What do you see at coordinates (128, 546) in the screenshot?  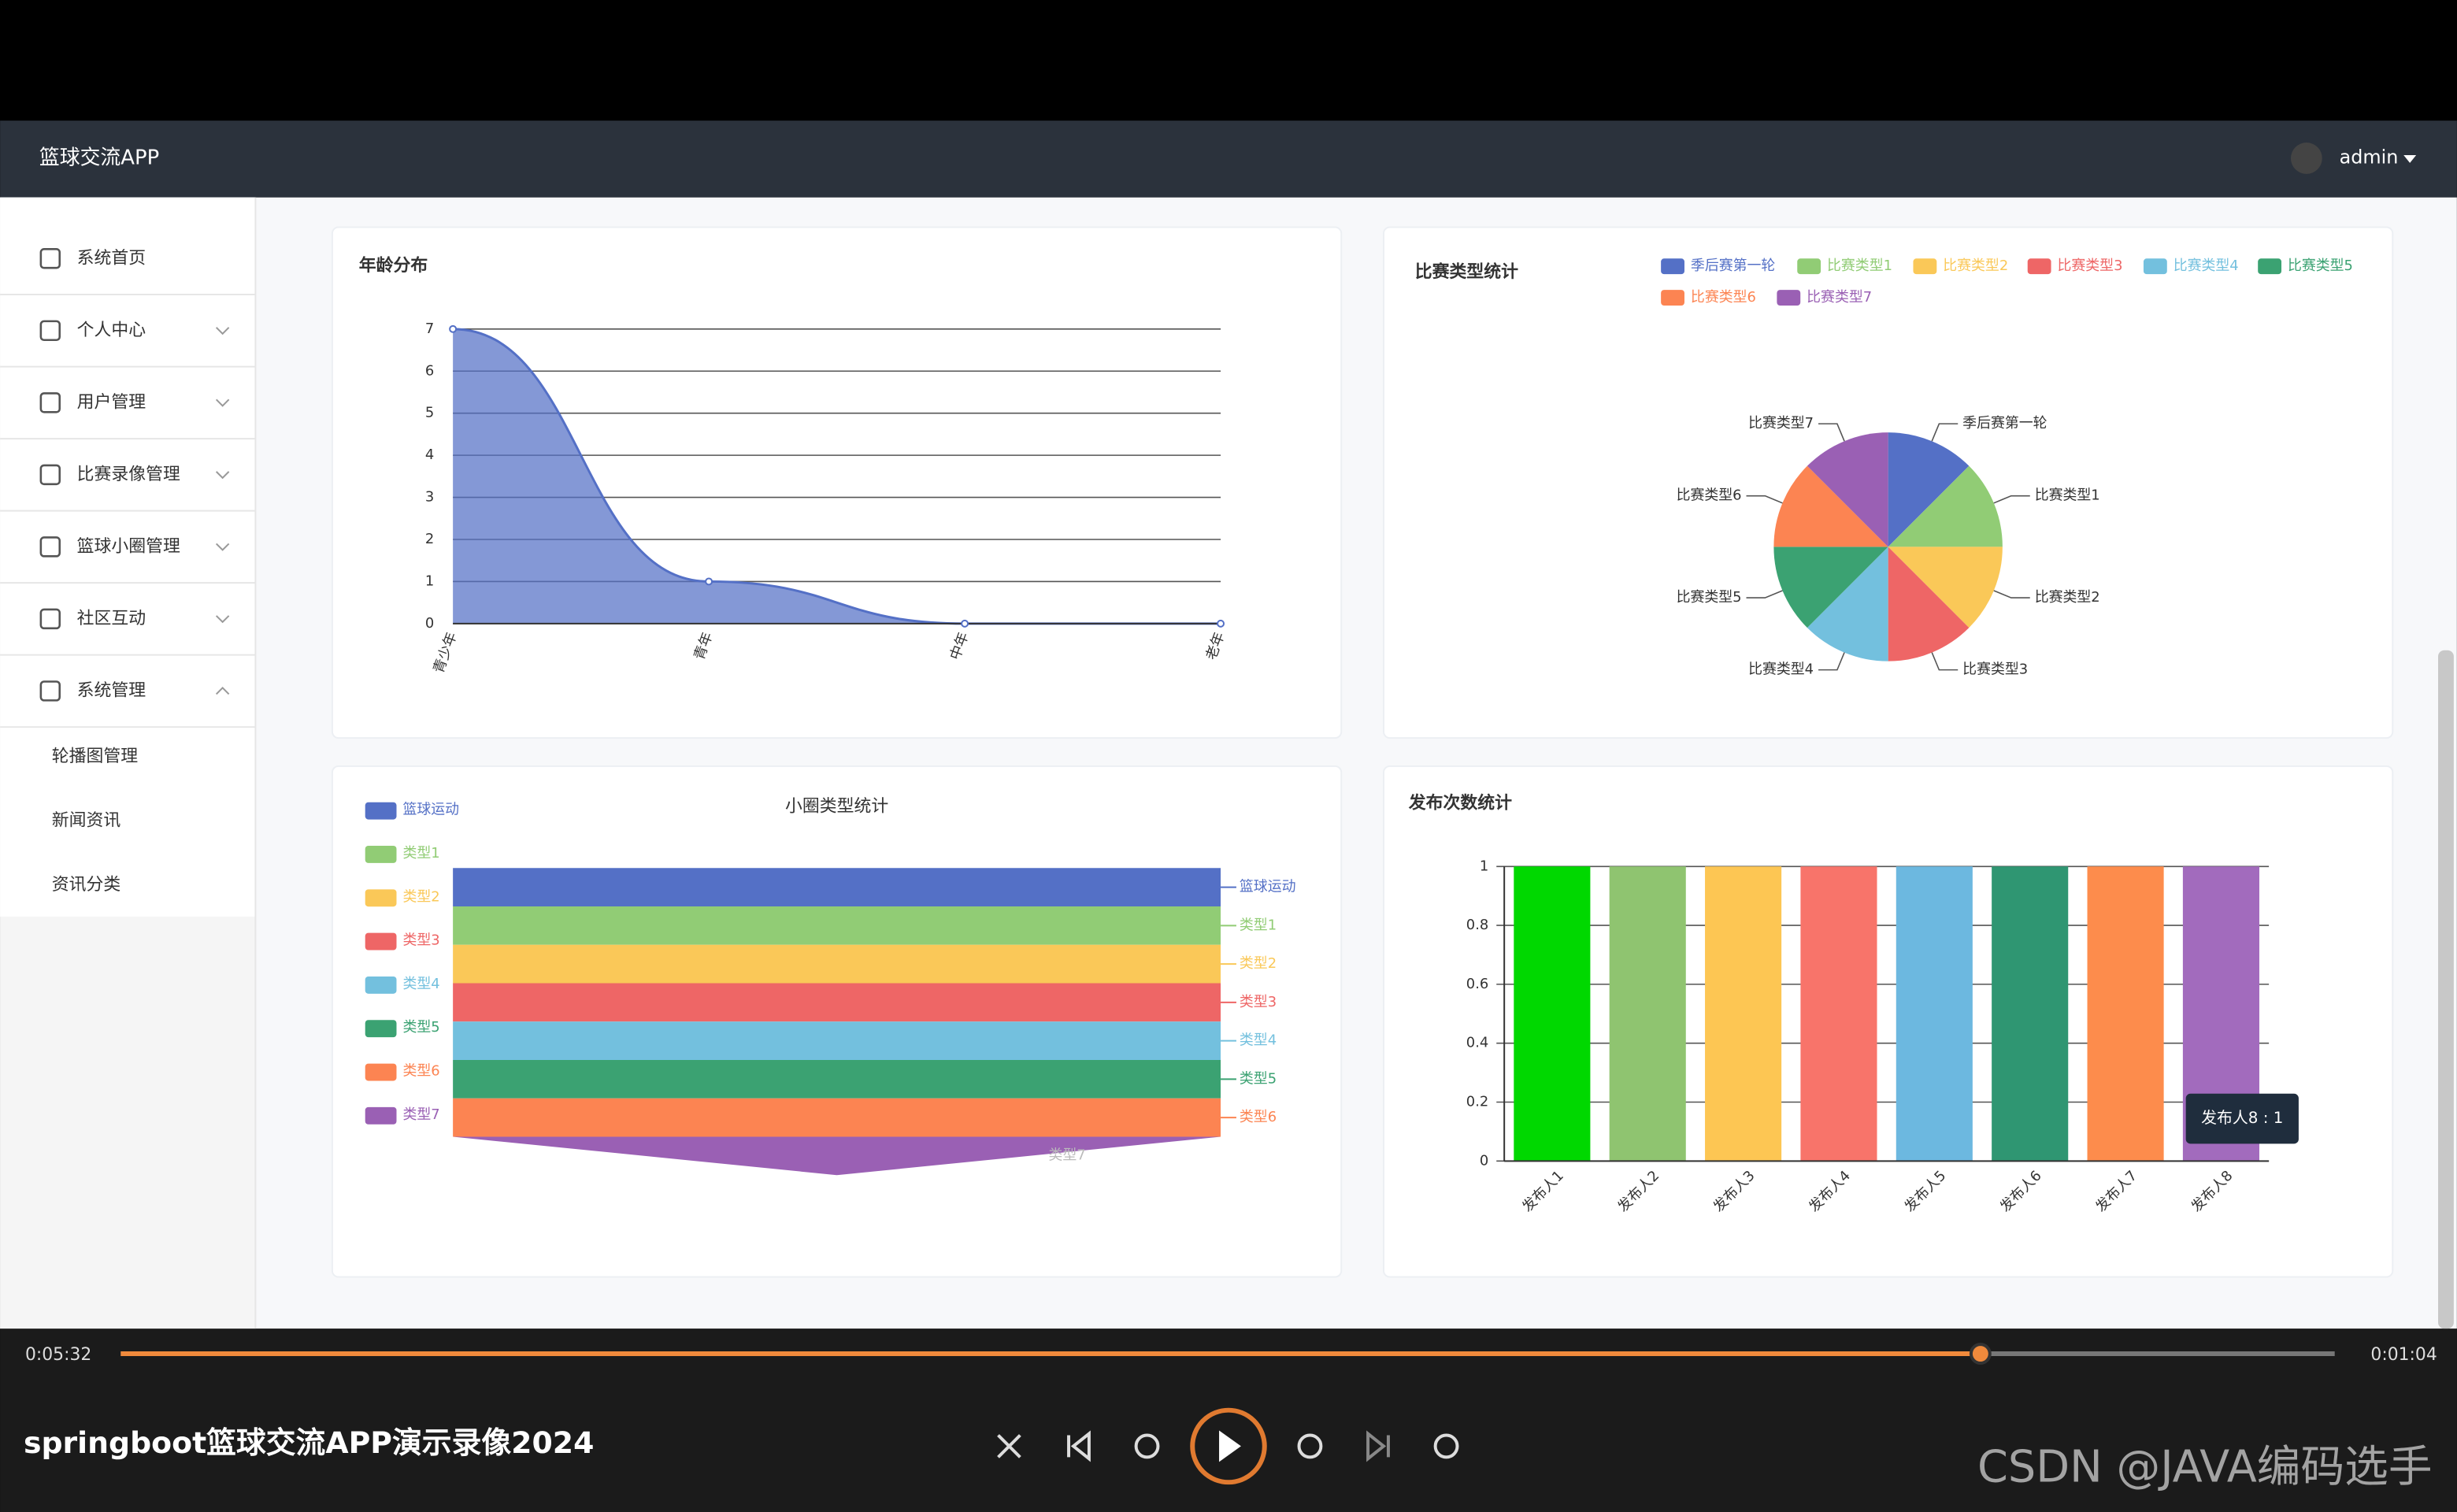 I see `menu-item: 篮球小圈管理` at bounding box center [128, 546].